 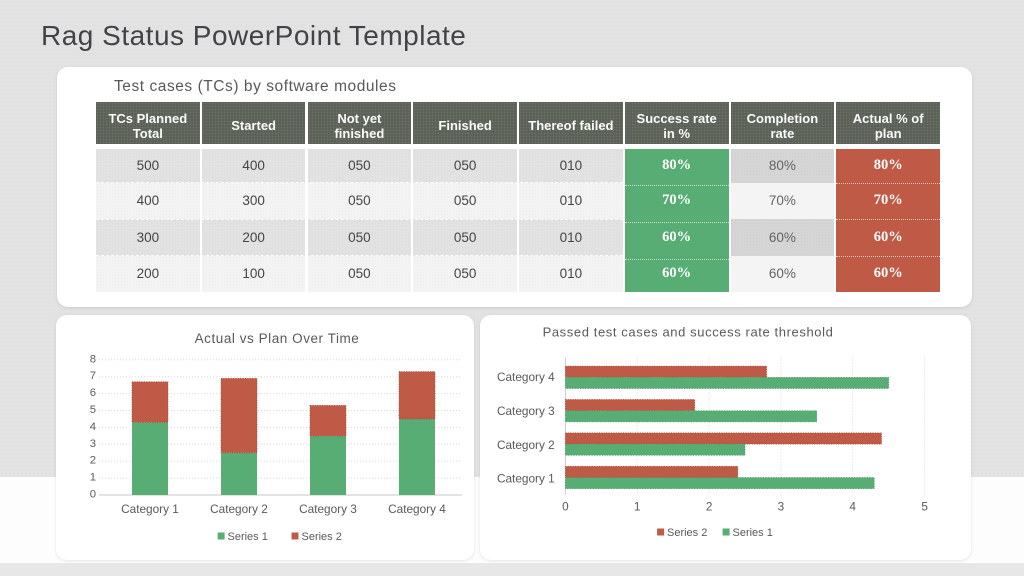 What do you see at coordinates (93, 393) in the screenshot?
I see `svg-text: 6` at bounding box center [93, 393].